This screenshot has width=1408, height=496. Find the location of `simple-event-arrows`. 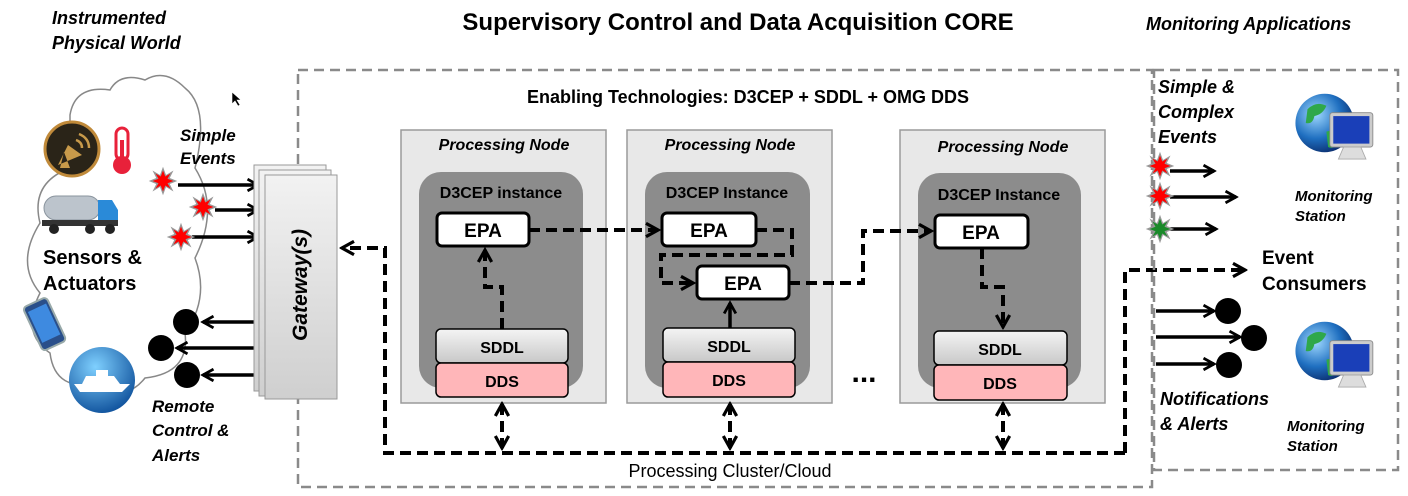

simple-event-arrows is located at coordinates (203, 209).